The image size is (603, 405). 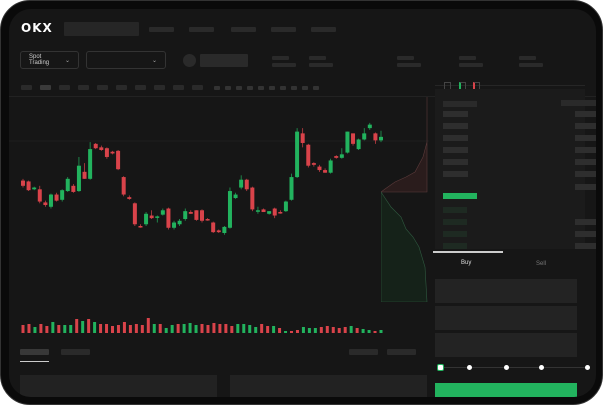 What do you see at coordinates (404, 145) in the screenshot?
I see `ask-depth` at bounding box center [404, 145].